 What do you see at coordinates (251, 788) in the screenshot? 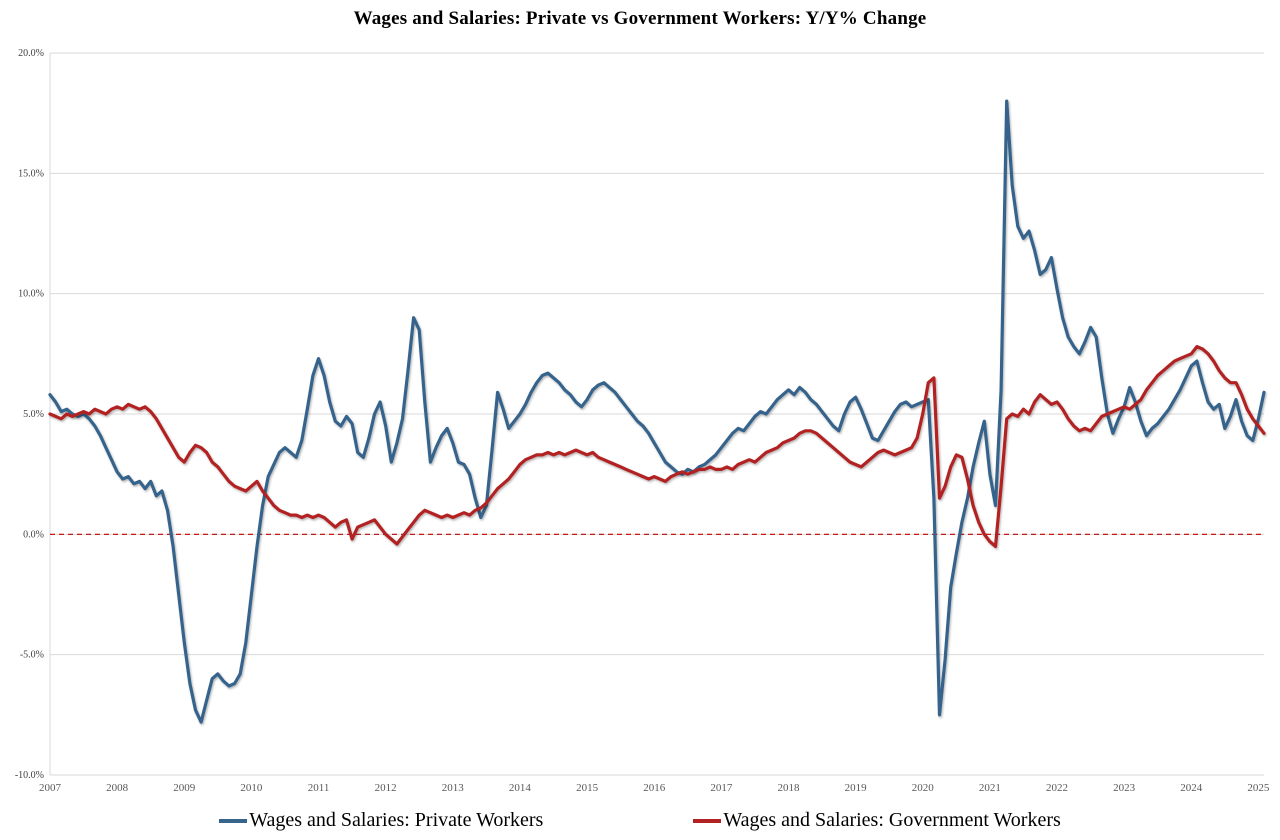
I see `x-axis-tick-label: 2010` at bounding box center [251, 788].